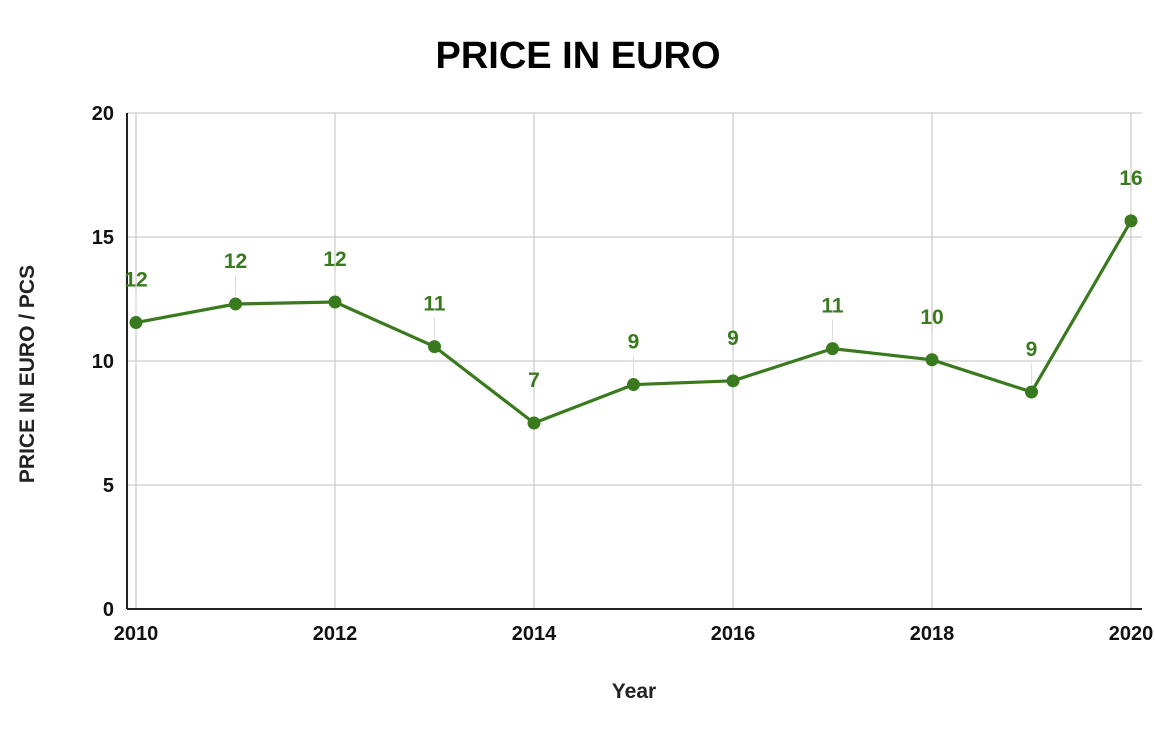 The image size is (1155, 741). Describe the element at coordinates (335, 634) in the screenshot. I see `x-tick-label: 2012` at that location.